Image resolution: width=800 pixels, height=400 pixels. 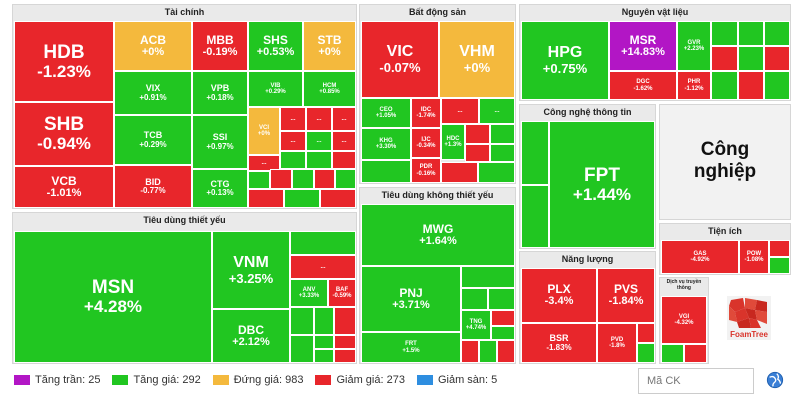 I want to click on tile-hdb: HDB -1.23%, so click(x=64, y=61).